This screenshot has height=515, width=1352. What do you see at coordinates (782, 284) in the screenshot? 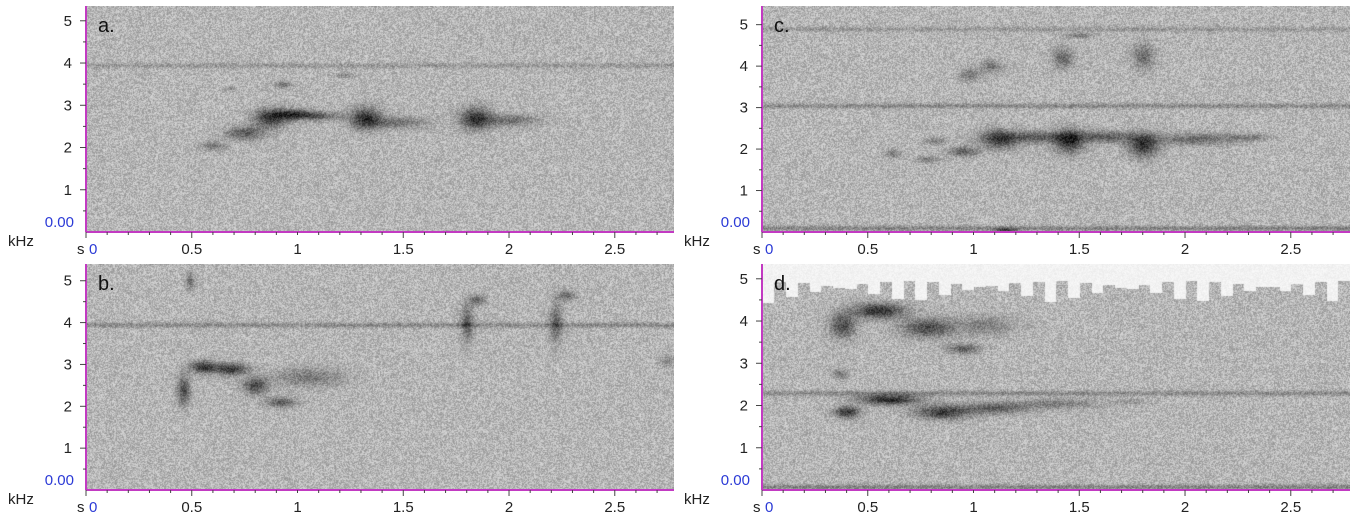
I see `panel-letter: d.` at bounding box center [782, 284].